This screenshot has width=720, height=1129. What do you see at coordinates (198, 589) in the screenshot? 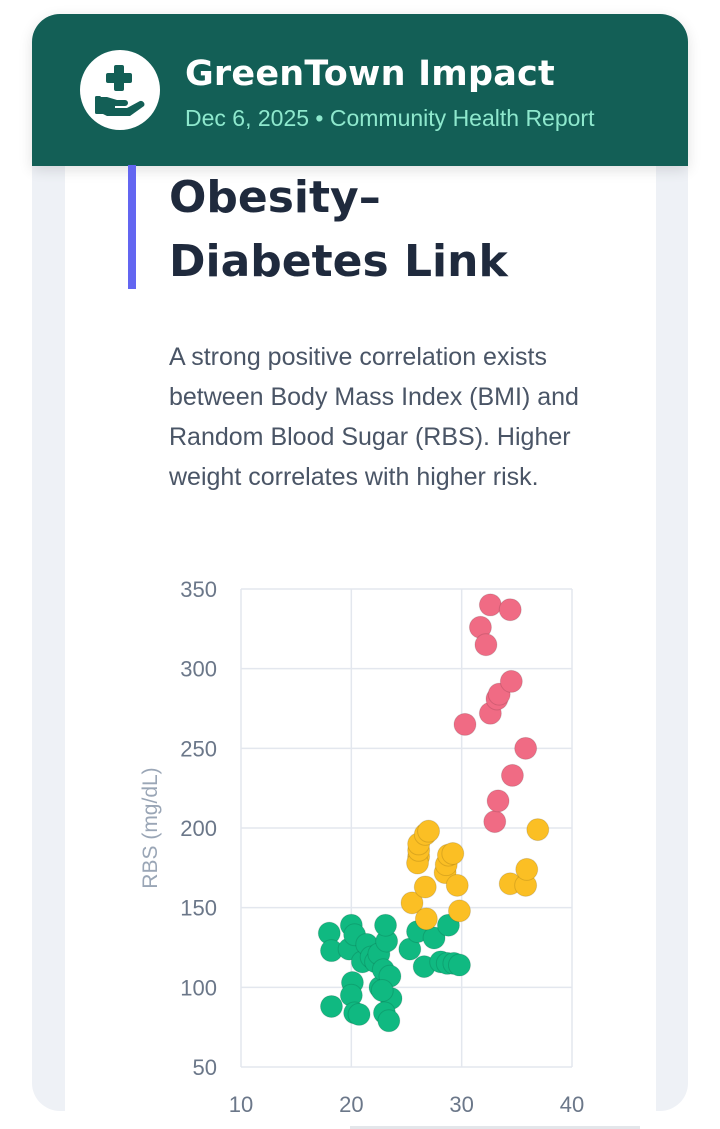
I see `y-tick-label: 350` at bounding box center [198, 589].